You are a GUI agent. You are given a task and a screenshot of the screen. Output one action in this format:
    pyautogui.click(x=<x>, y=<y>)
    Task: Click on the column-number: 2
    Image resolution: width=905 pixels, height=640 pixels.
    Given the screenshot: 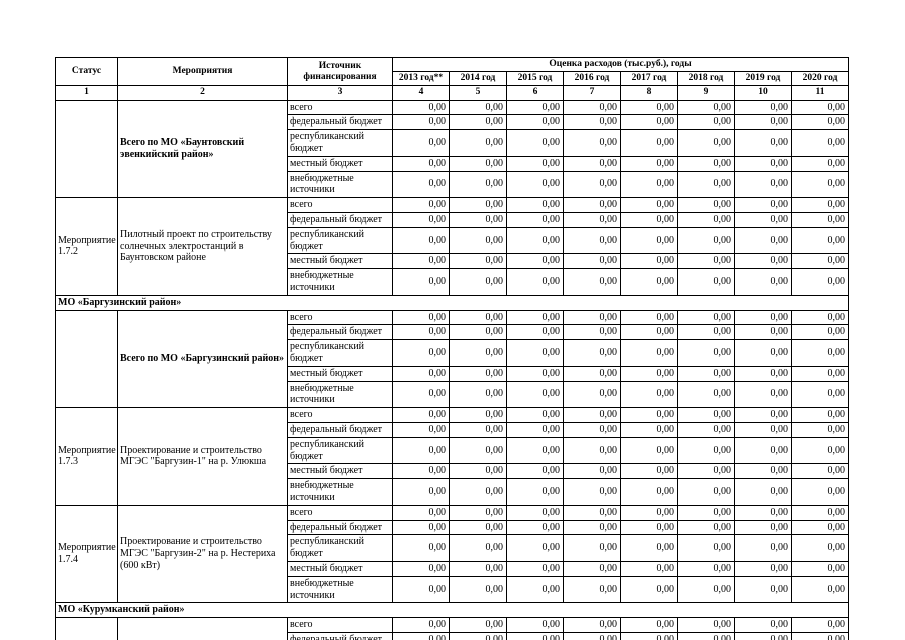 What is the action you would take?
    pyautogui.click(x=202, y=93)
    